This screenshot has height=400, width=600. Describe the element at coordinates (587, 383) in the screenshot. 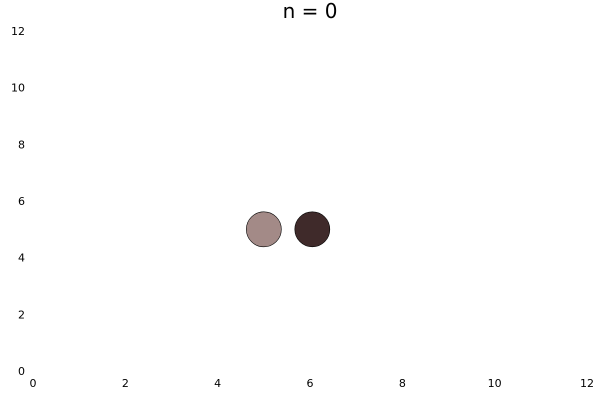

I see `x-tick-label: 12` at that location.